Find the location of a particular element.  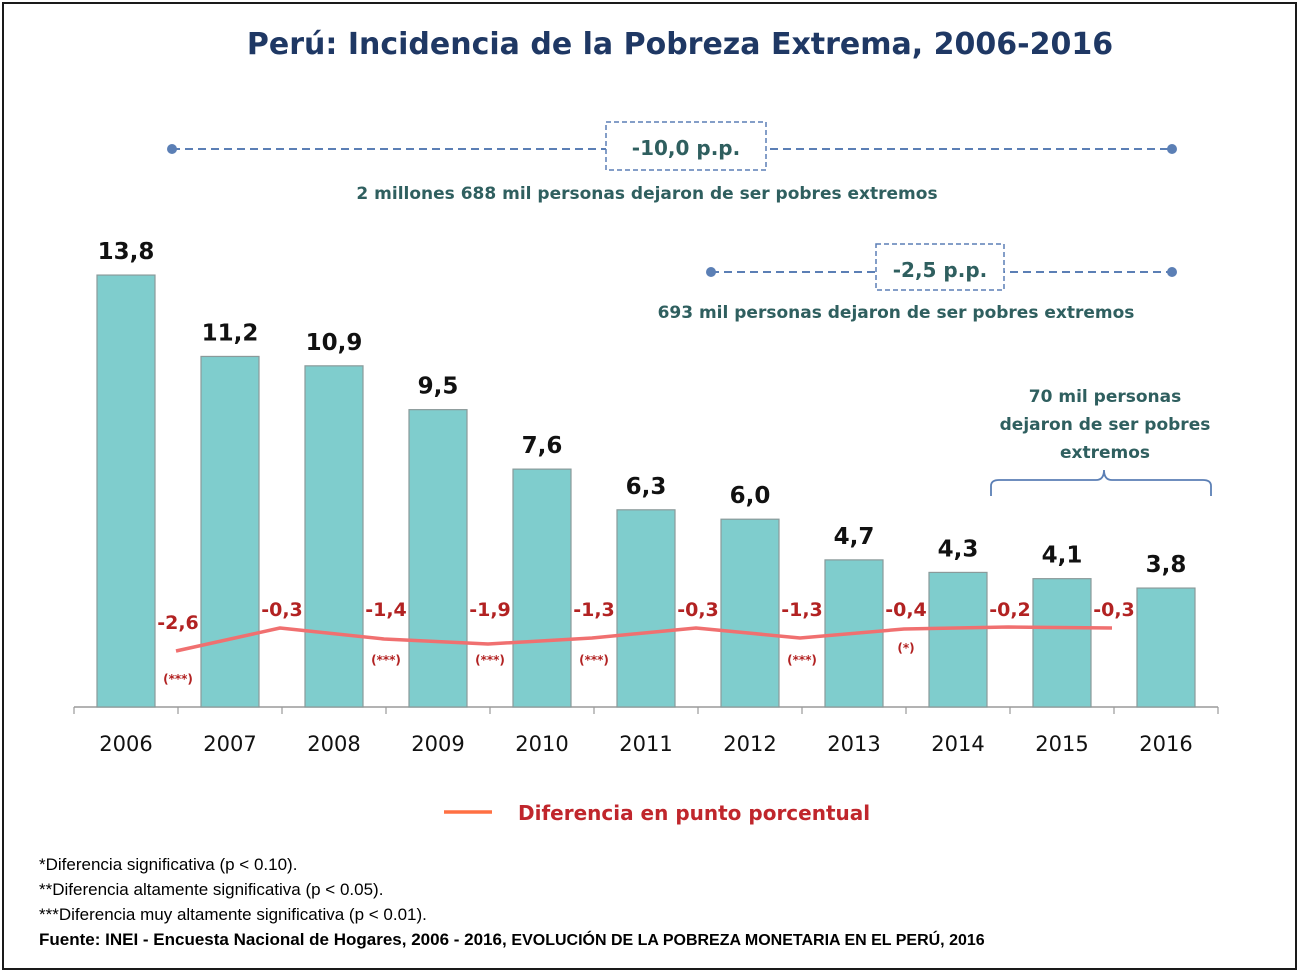

bar-value-label: 6,3 is located at coordinates (646, 487).